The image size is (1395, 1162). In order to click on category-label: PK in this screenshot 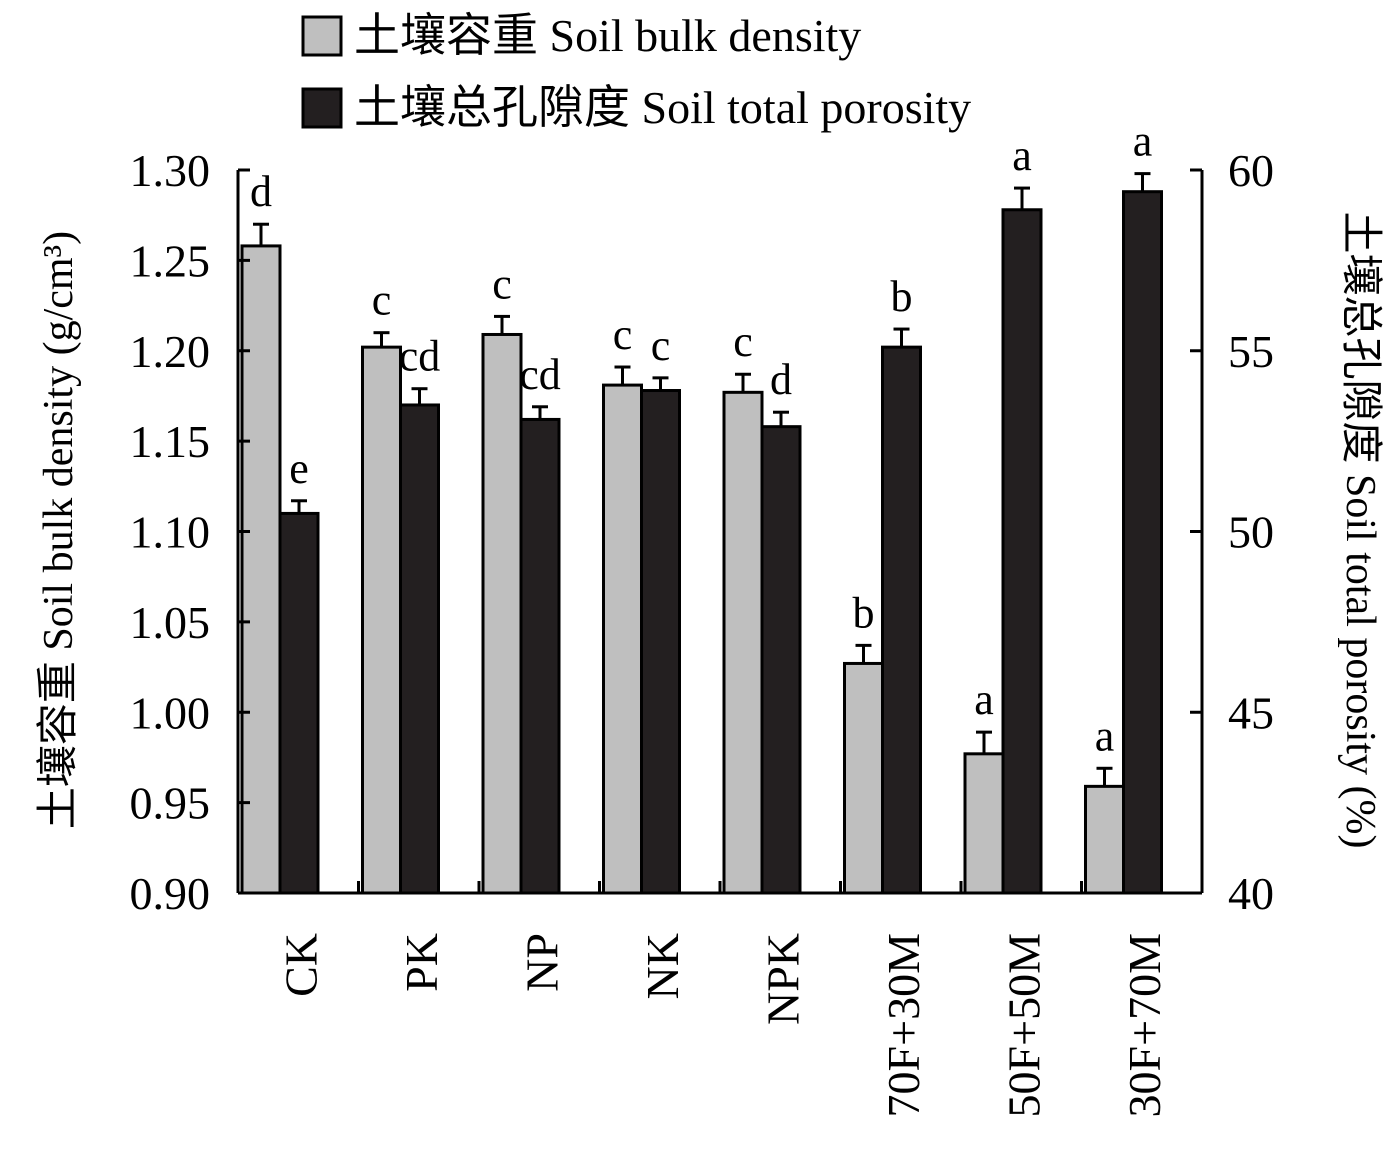, I will do `click(421, 962)`.